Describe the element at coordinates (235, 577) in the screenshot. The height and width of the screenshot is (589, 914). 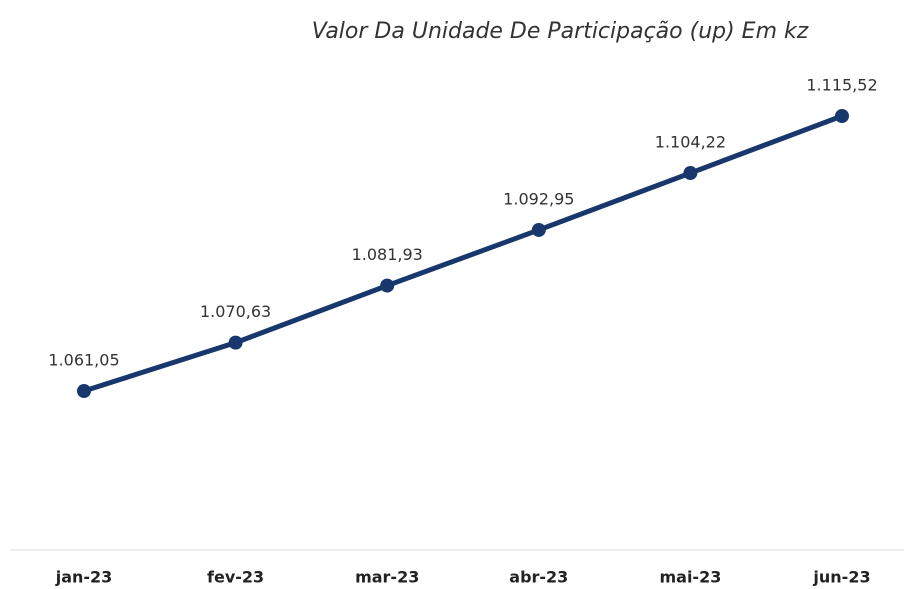
I see `x-tick-label: fev-23` at that location.